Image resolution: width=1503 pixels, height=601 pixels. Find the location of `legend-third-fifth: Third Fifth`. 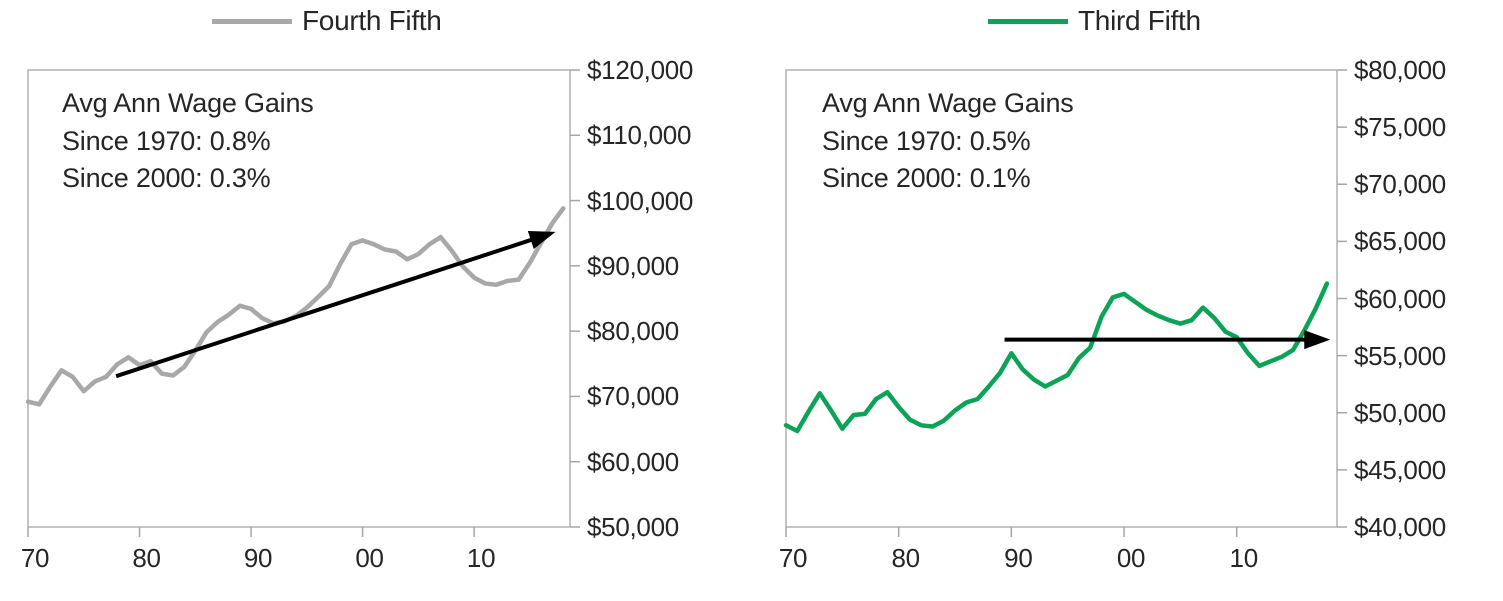

legend-third-fifth: Third Fifth is located at coordinates (1094, 21).